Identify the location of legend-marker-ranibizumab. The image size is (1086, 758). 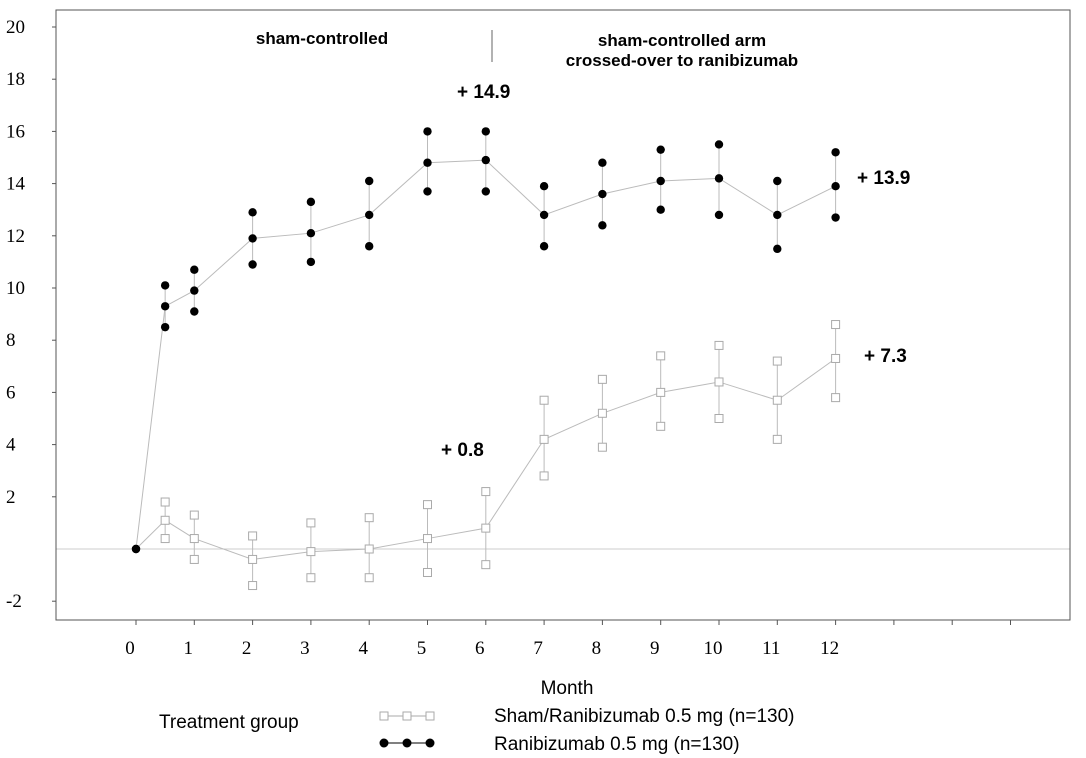
(407, 743).